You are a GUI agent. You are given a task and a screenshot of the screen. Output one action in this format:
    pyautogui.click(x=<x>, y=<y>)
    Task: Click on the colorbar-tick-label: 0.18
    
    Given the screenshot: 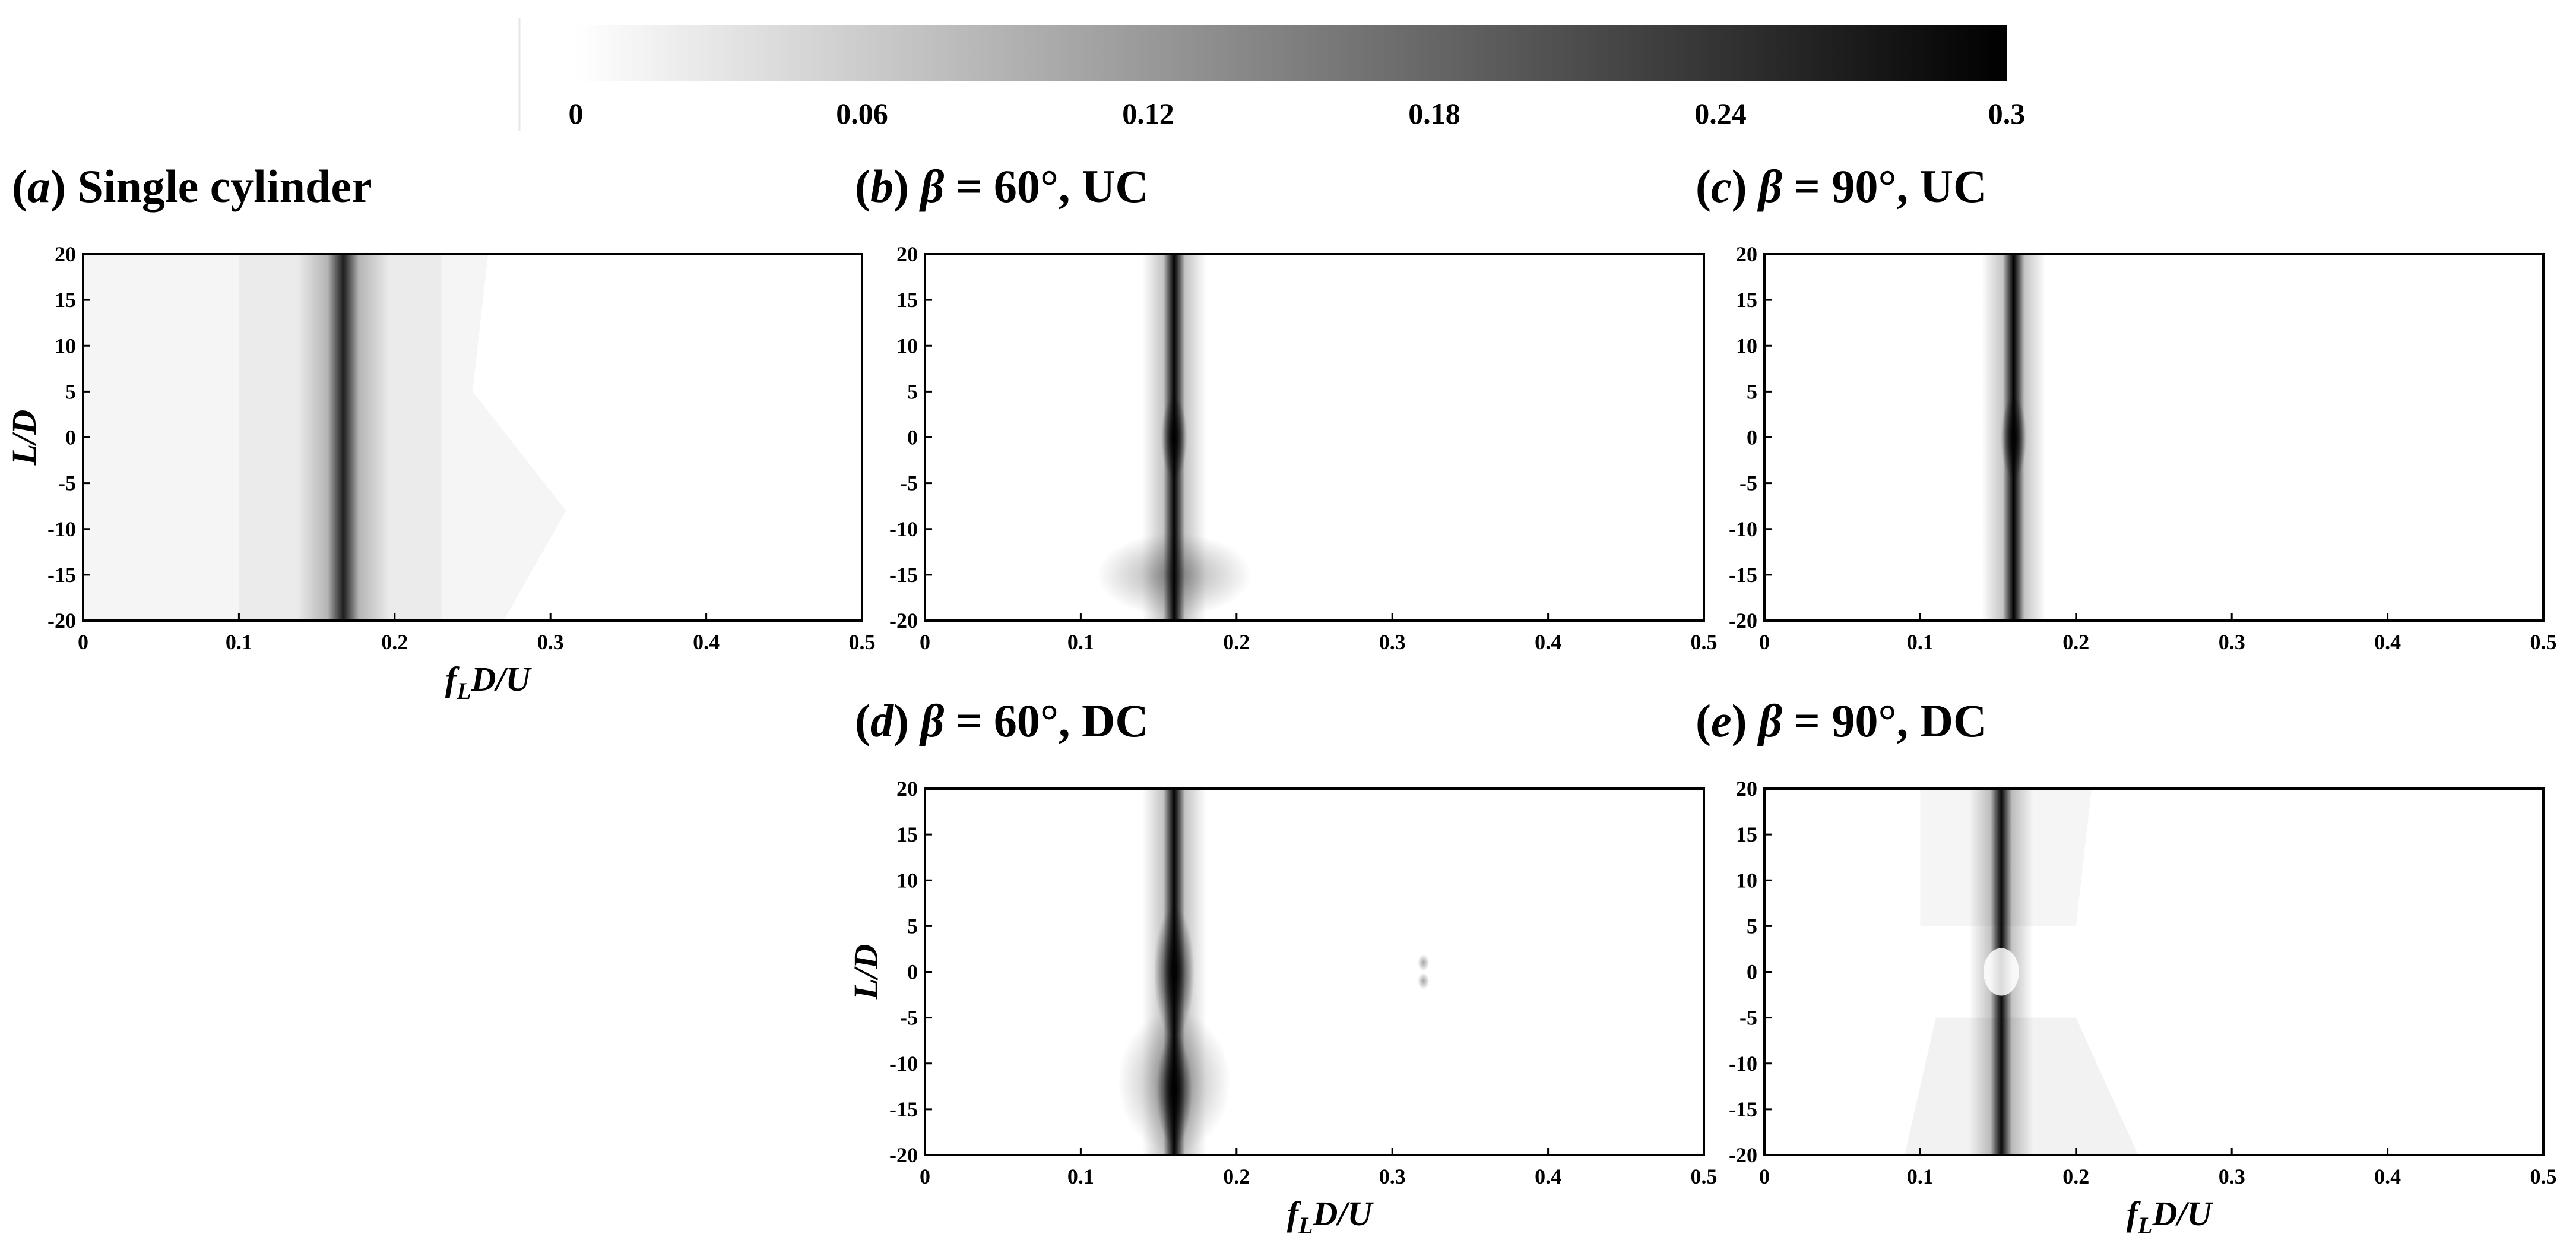 What is the action you would take?
    pyautogui.click(x=1434, y=113)
    